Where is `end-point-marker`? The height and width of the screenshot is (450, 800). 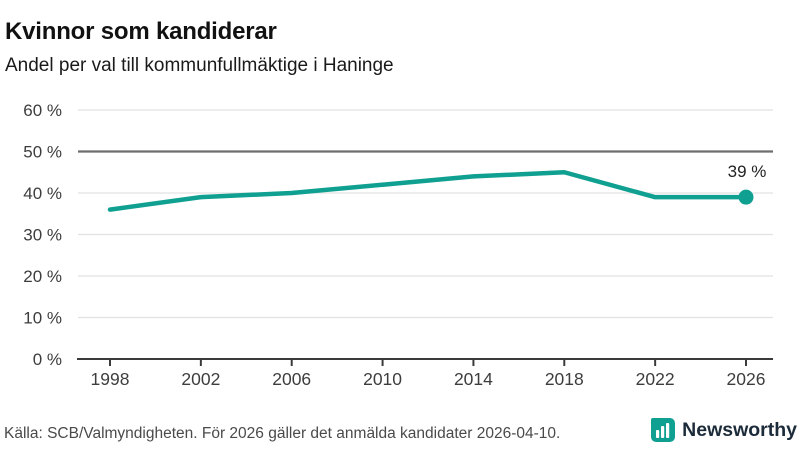 end-point-marker is located at coordinates (746, 197).